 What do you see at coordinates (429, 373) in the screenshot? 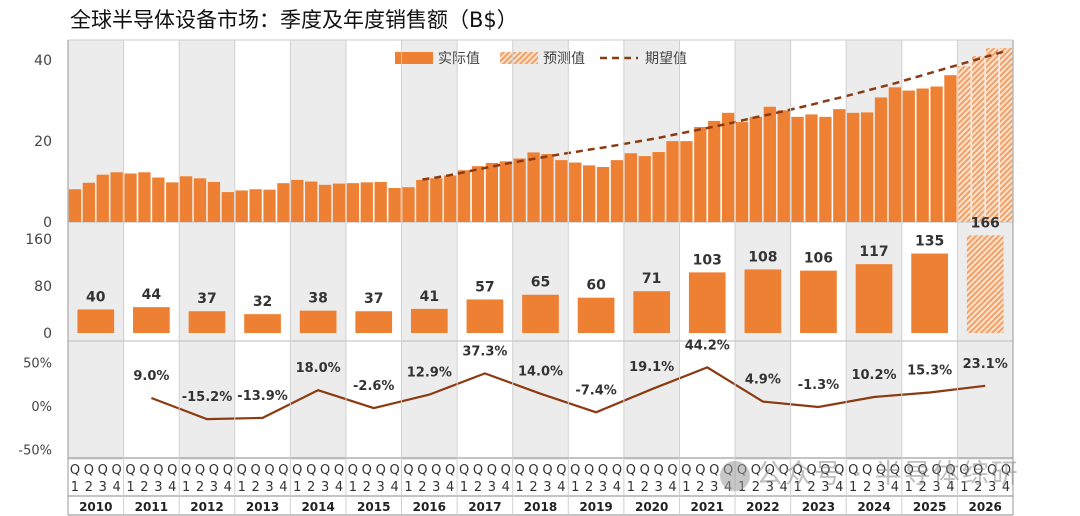
I see `data-label: 12.9%` at bounding box center [429, 373].